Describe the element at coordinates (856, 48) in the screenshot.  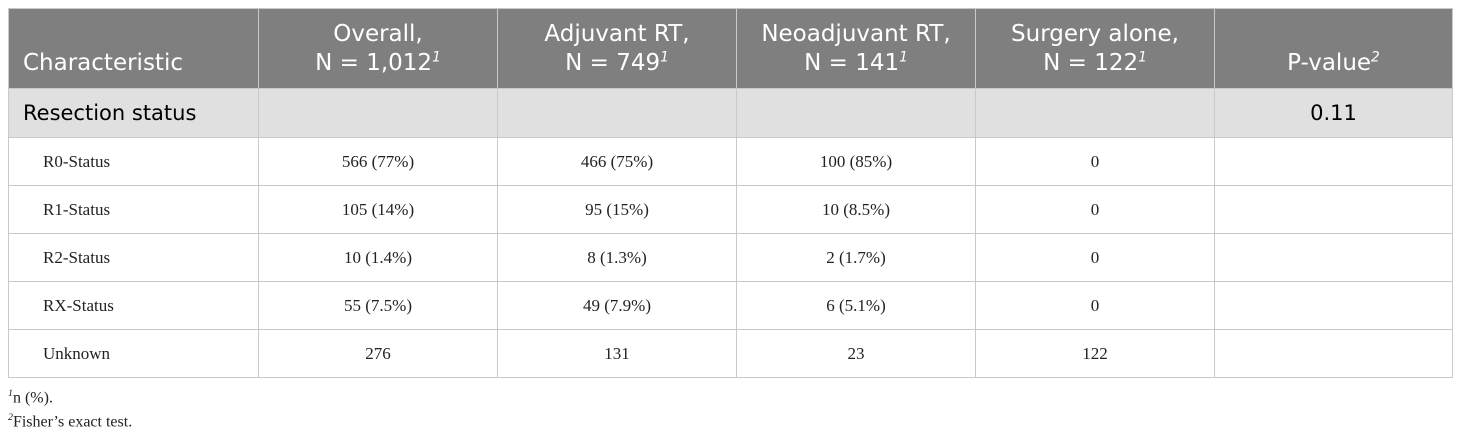
I see `header-cell: Neoadjuvant RT, N = 1411` at that location.